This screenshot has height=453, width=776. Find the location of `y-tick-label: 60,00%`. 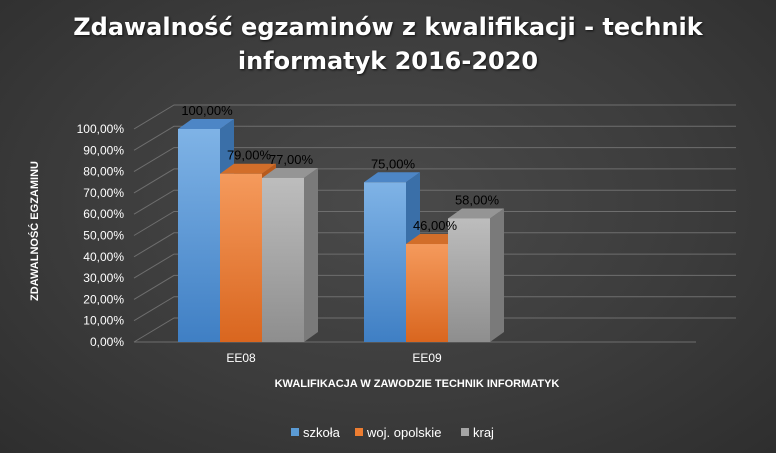

y-tick-label: 60,00% is located at coordinates (103, 214).